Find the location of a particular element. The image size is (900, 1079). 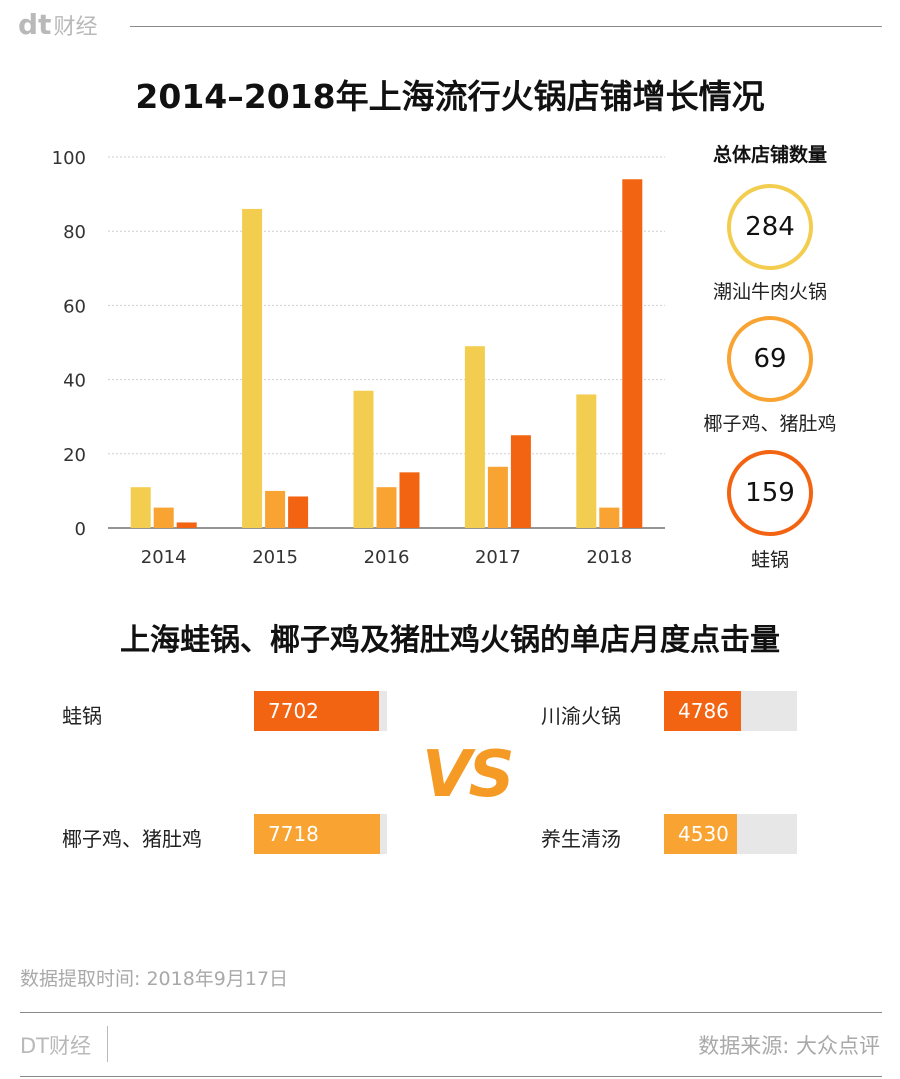

total-label-chaoshan: 潮汕牛肉火锅 is located at coordinates (769, 292).